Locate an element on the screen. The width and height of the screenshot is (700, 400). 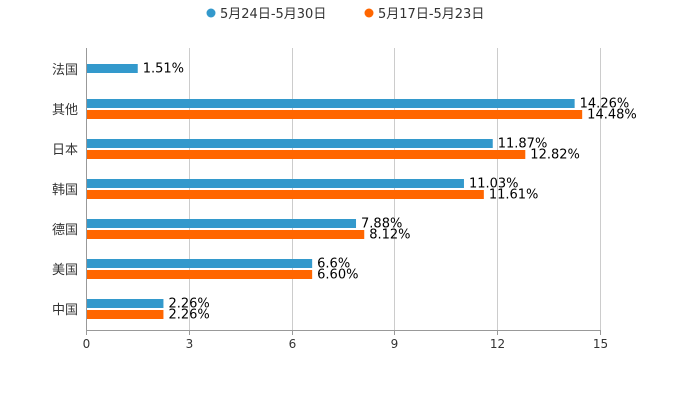
bar-series1-其他 is located at coordinates (331, 103).